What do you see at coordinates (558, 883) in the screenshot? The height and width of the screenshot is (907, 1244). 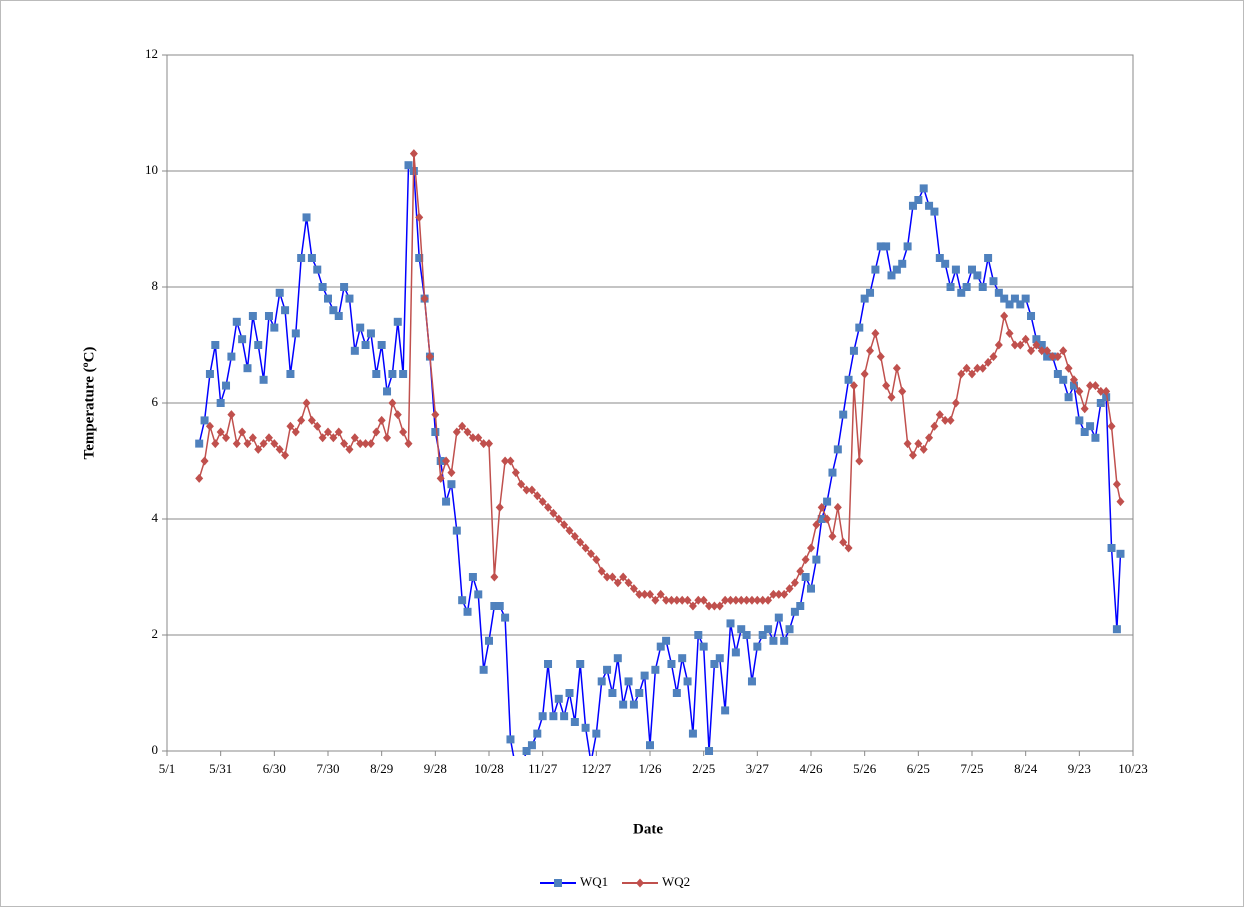 I see `legend-marker` at bounding box center [558, 883].